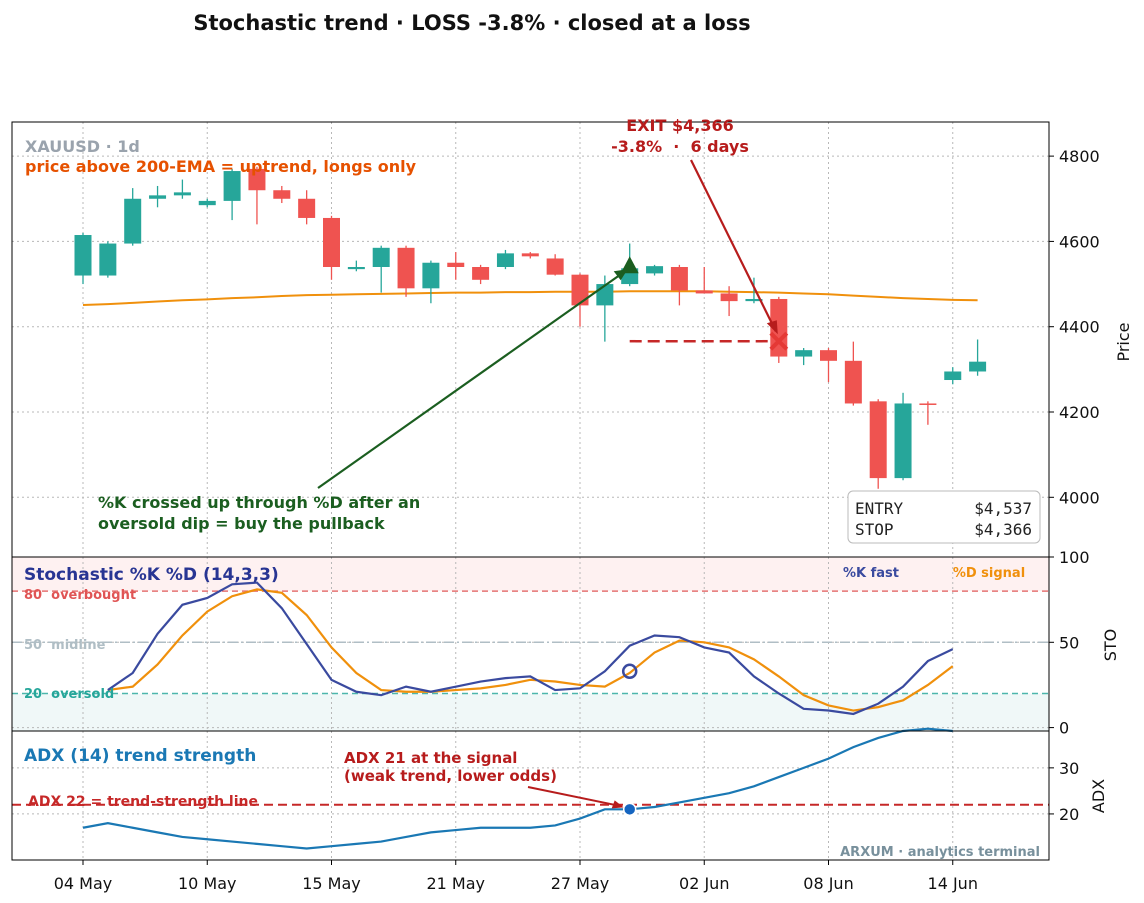  What do you see at coordinates (733, 245) in the screenshot?
I see `exit-arrow-line` at bounding box center [733, 245].